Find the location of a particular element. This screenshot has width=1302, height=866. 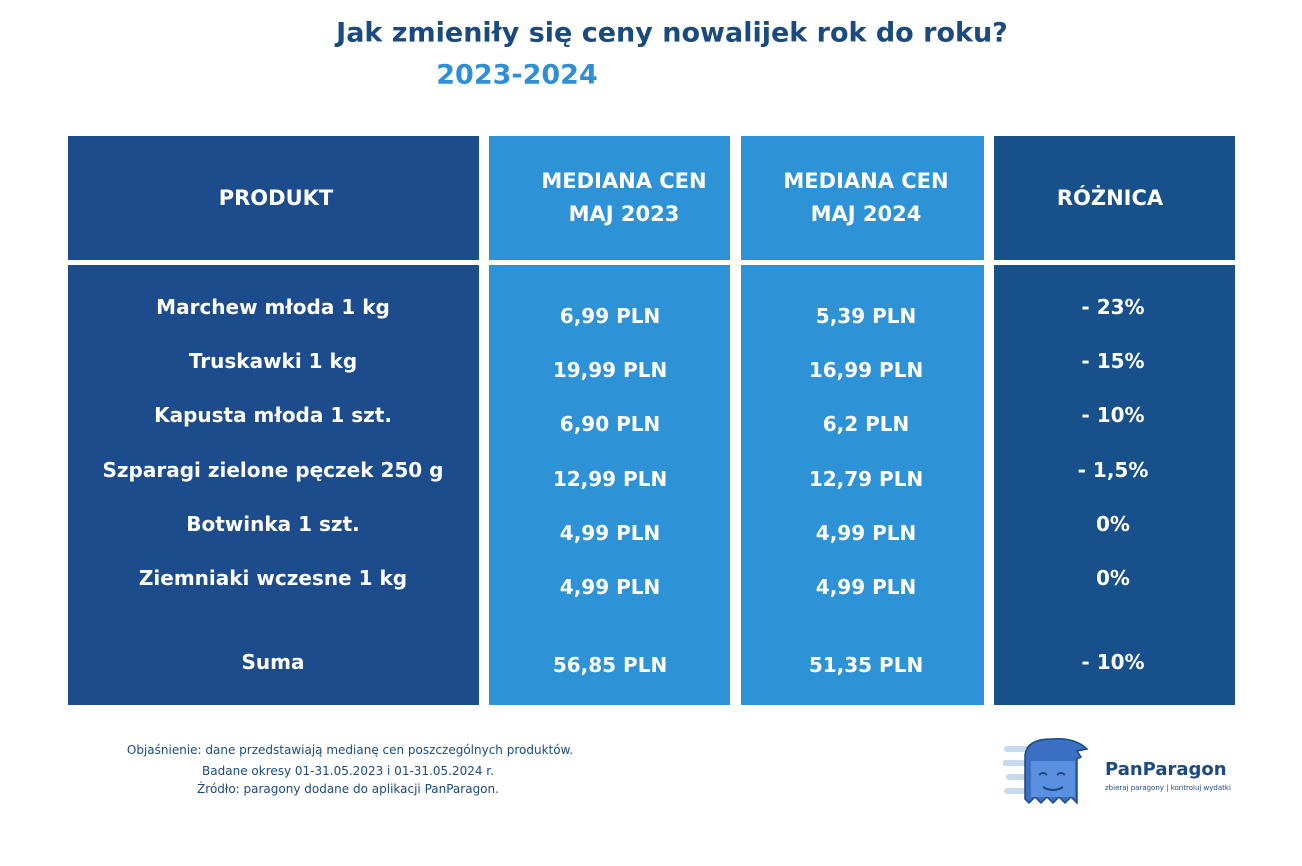

cell-value: 12,99 PLN is located at coordinates (610, 478).